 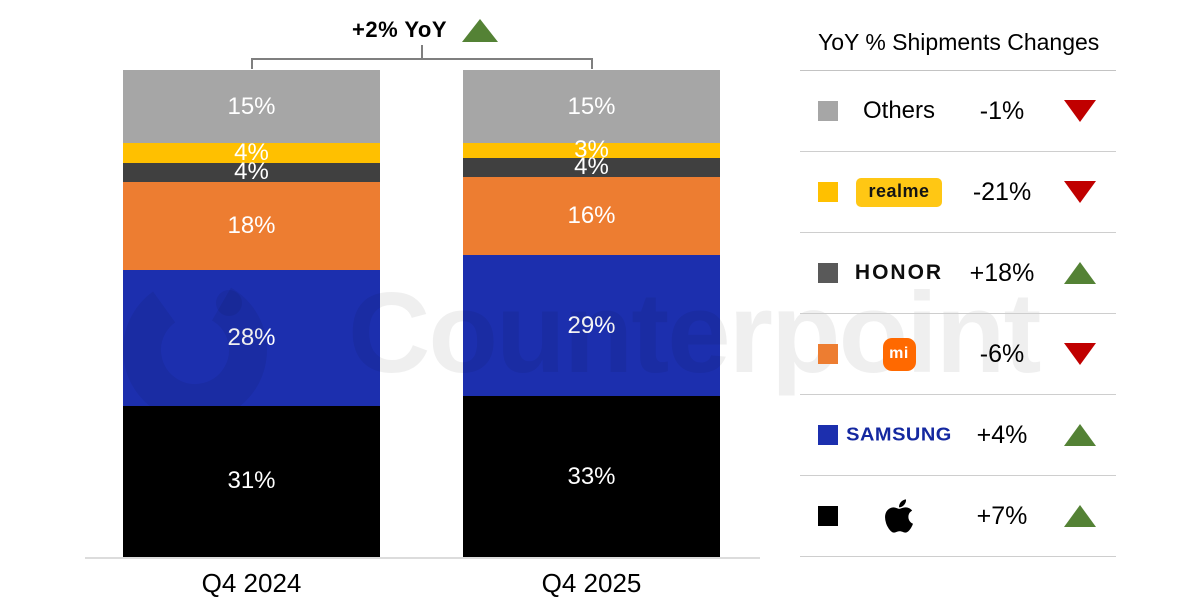 I want to click on samsung-logo: SAMSUNG, so click(x=899, y=434).